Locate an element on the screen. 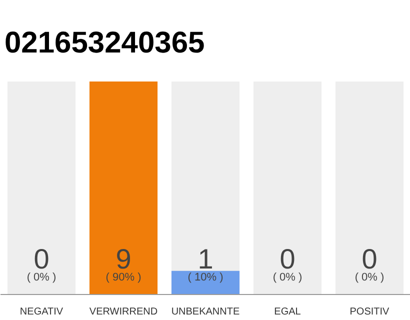 This screenshot has width=410, height=320. chart-title: 021653240365 is located at coordinates (104, 43).